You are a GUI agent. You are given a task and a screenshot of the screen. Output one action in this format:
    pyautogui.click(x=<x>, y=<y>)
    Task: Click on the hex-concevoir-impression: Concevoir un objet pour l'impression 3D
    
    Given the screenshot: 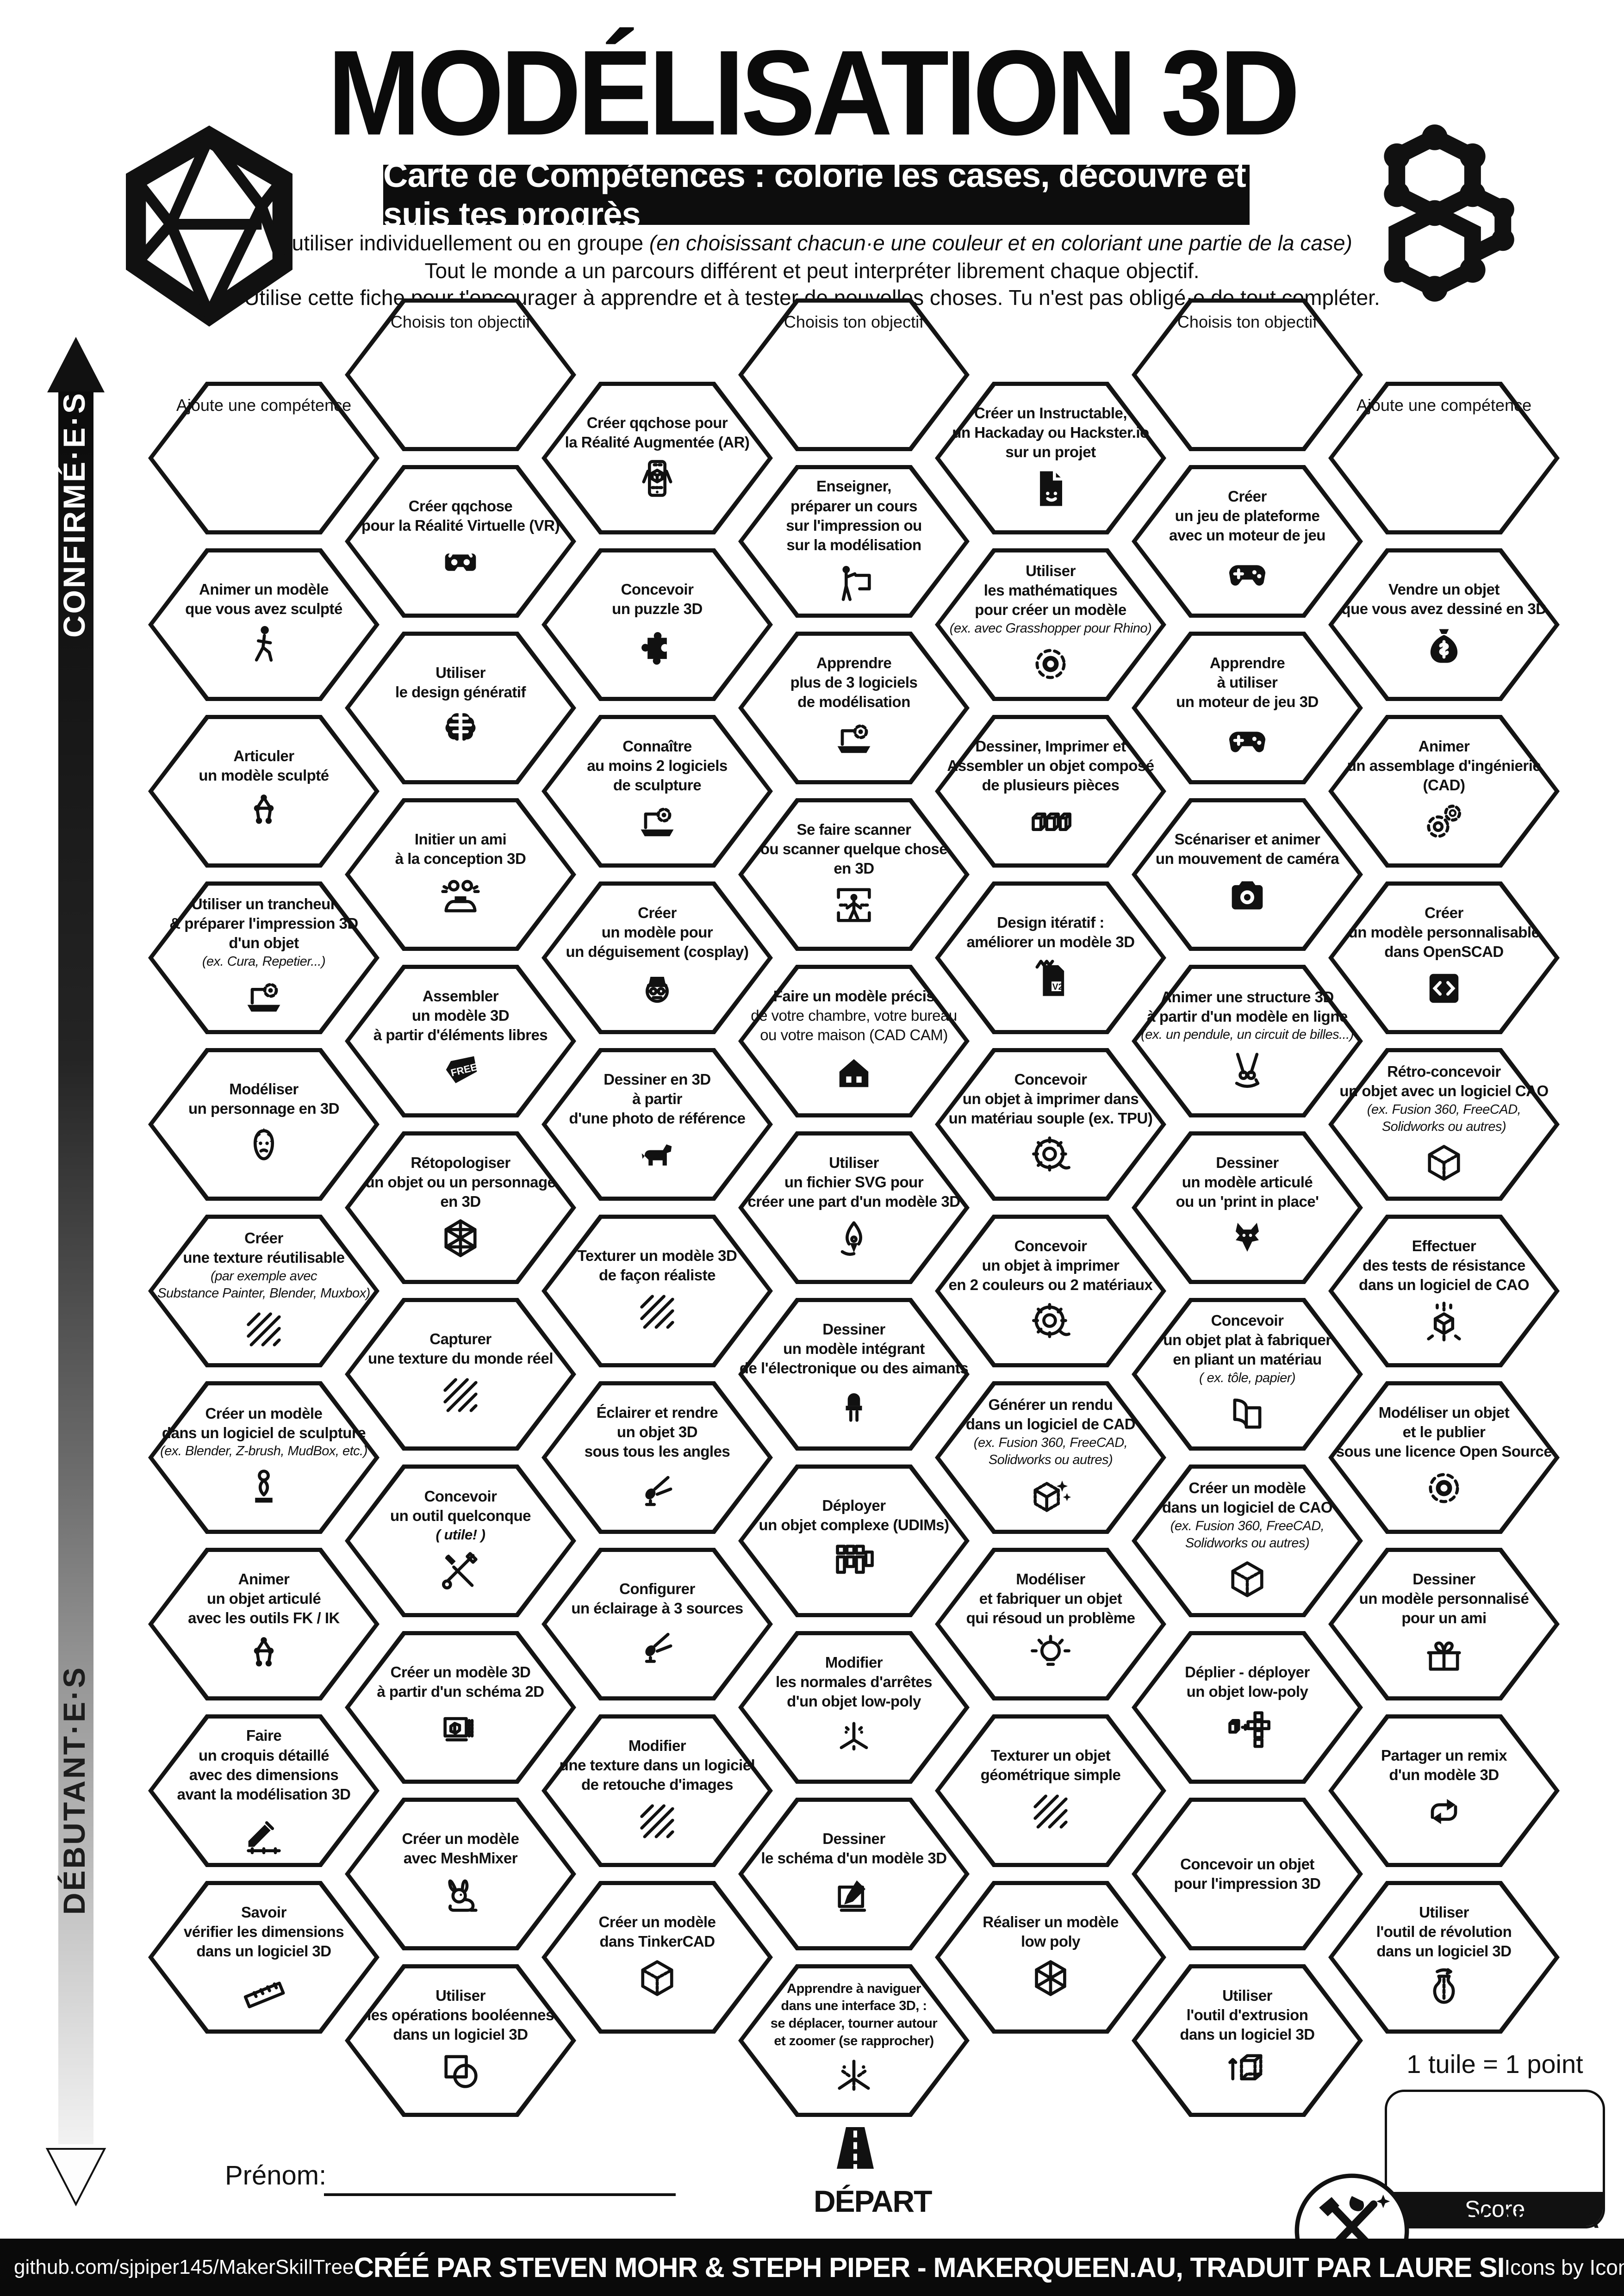 What is the action you would take?
    pyautogui.click(x=1247, y=1874)
    